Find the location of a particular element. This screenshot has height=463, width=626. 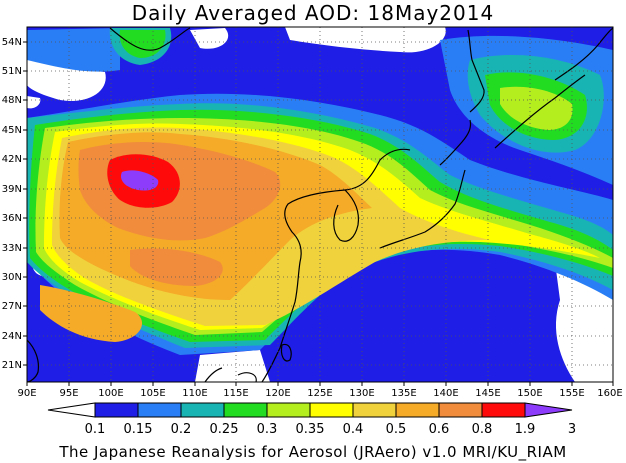

lon-label: 100E is located at coordinates (110, 393).